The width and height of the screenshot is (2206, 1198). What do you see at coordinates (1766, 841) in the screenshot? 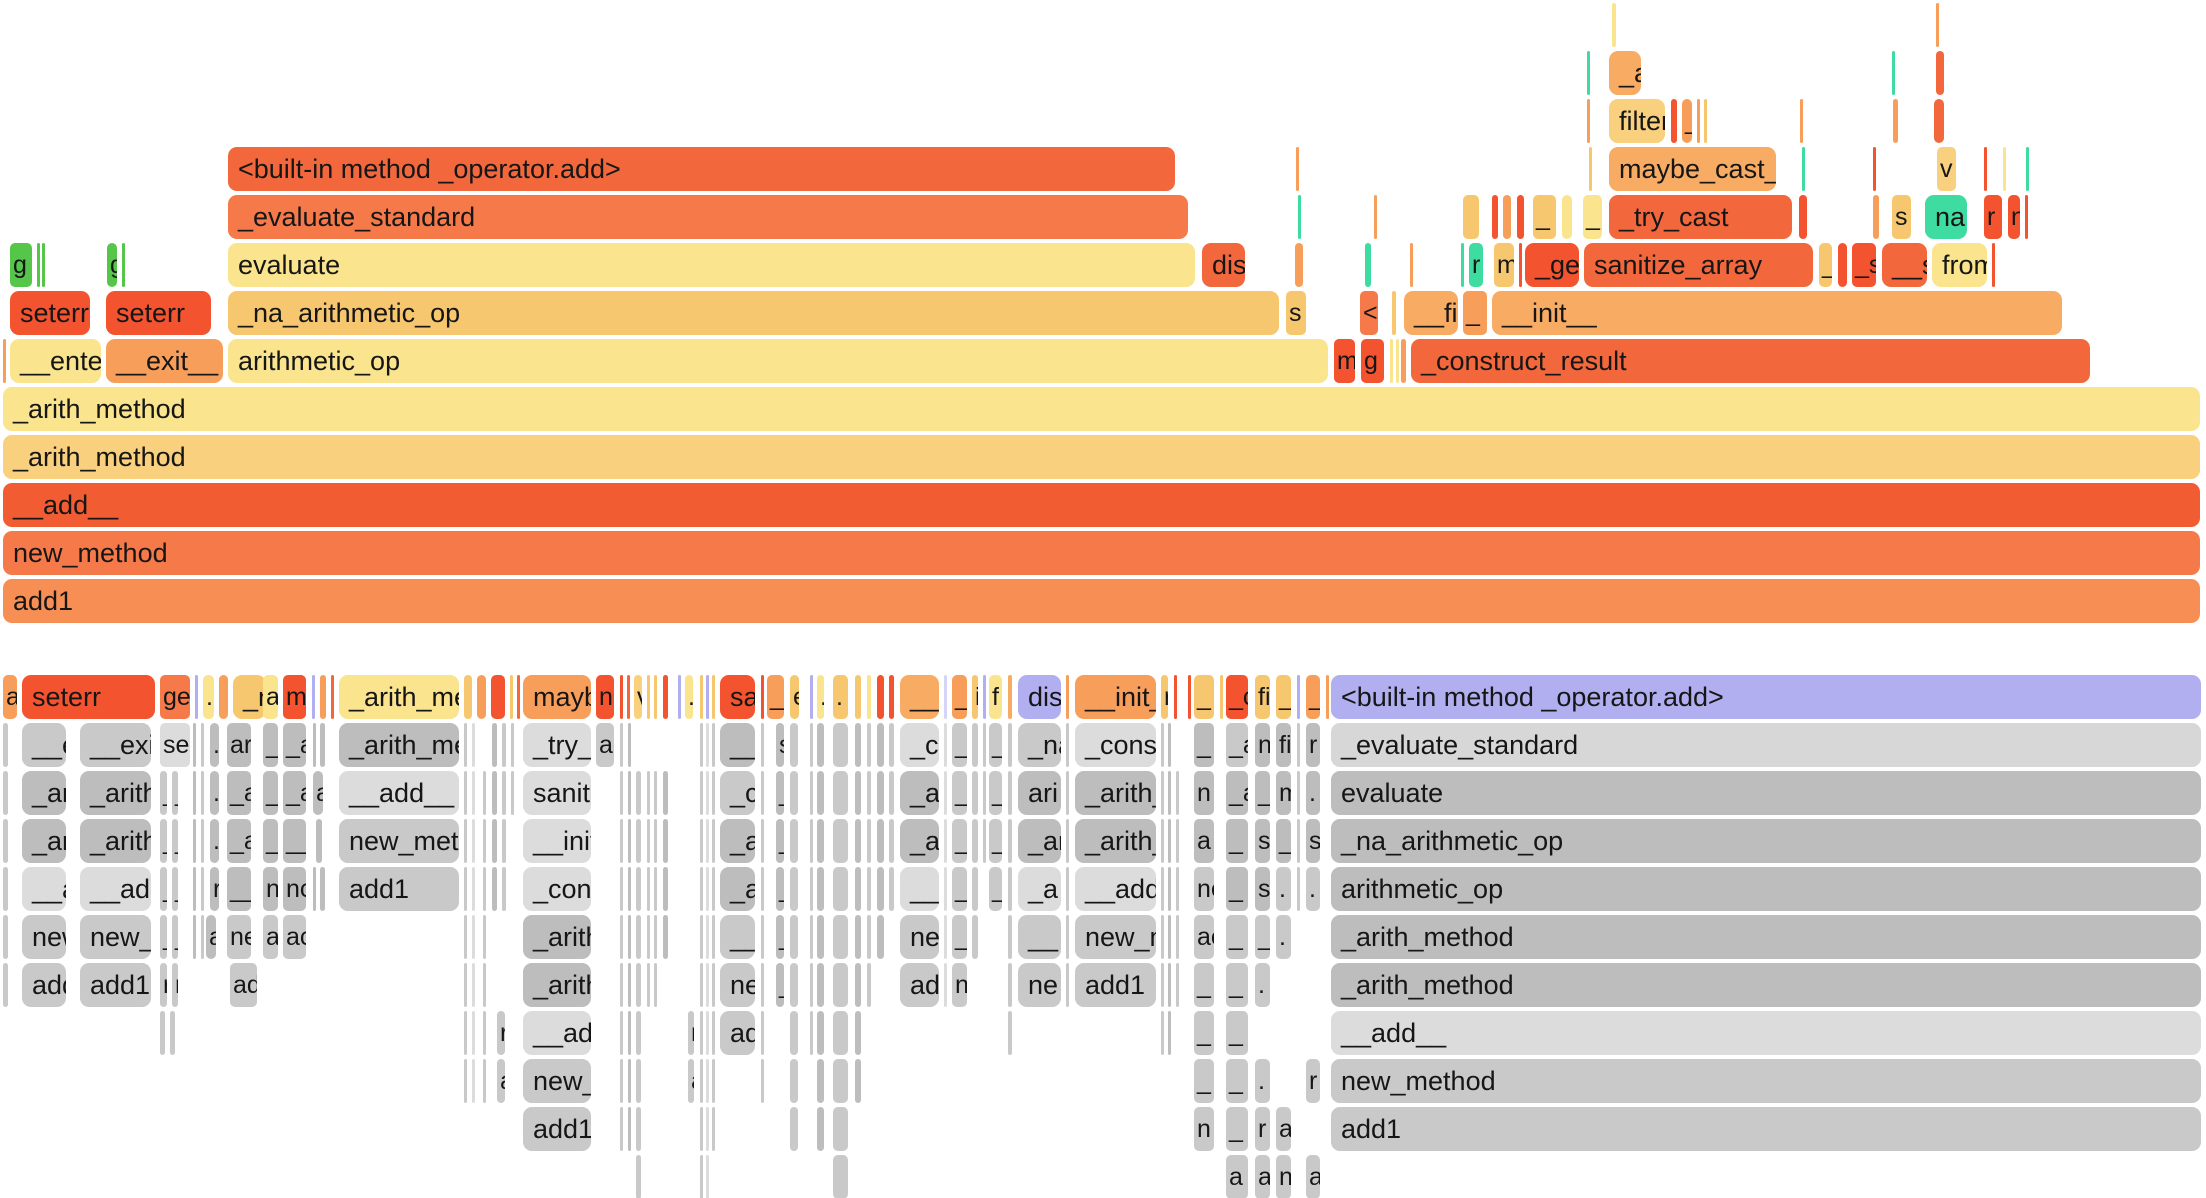
I see `flame-bar-_na_arithmetic_op: _na_arithmetic_op` at bounding box center [1766, 841].